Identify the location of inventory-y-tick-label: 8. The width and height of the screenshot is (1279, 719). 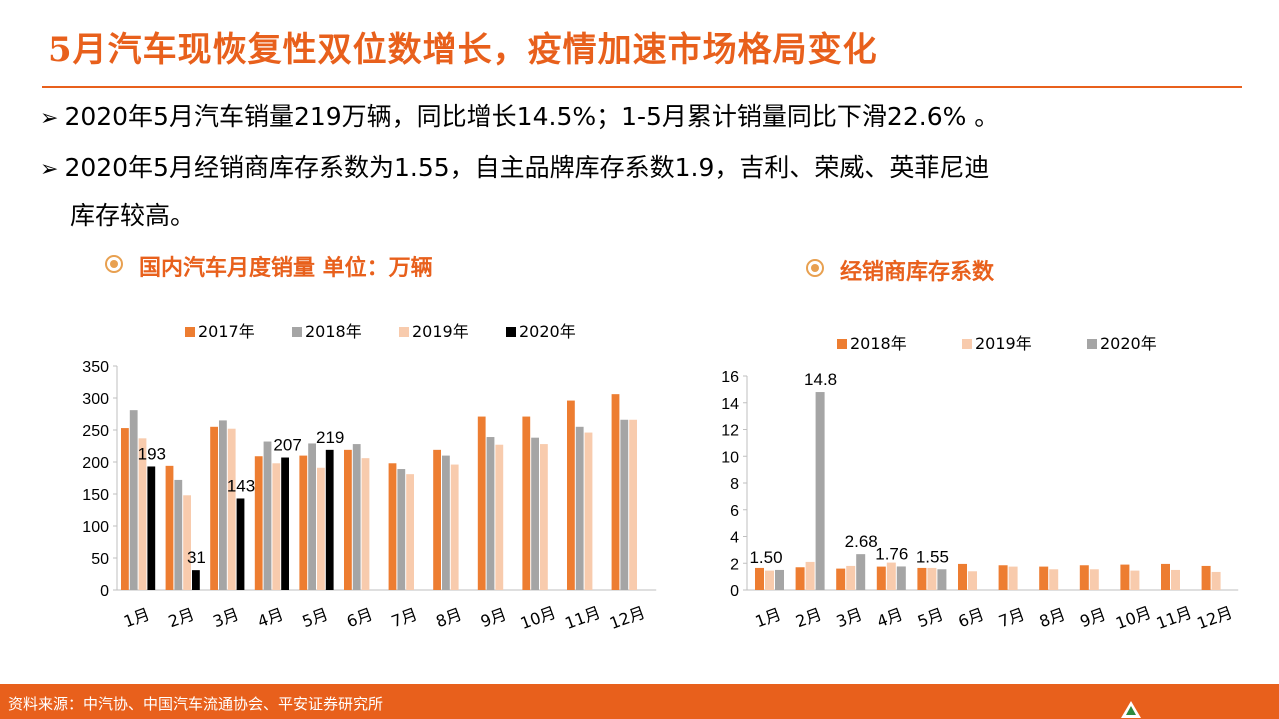
(734, 484).